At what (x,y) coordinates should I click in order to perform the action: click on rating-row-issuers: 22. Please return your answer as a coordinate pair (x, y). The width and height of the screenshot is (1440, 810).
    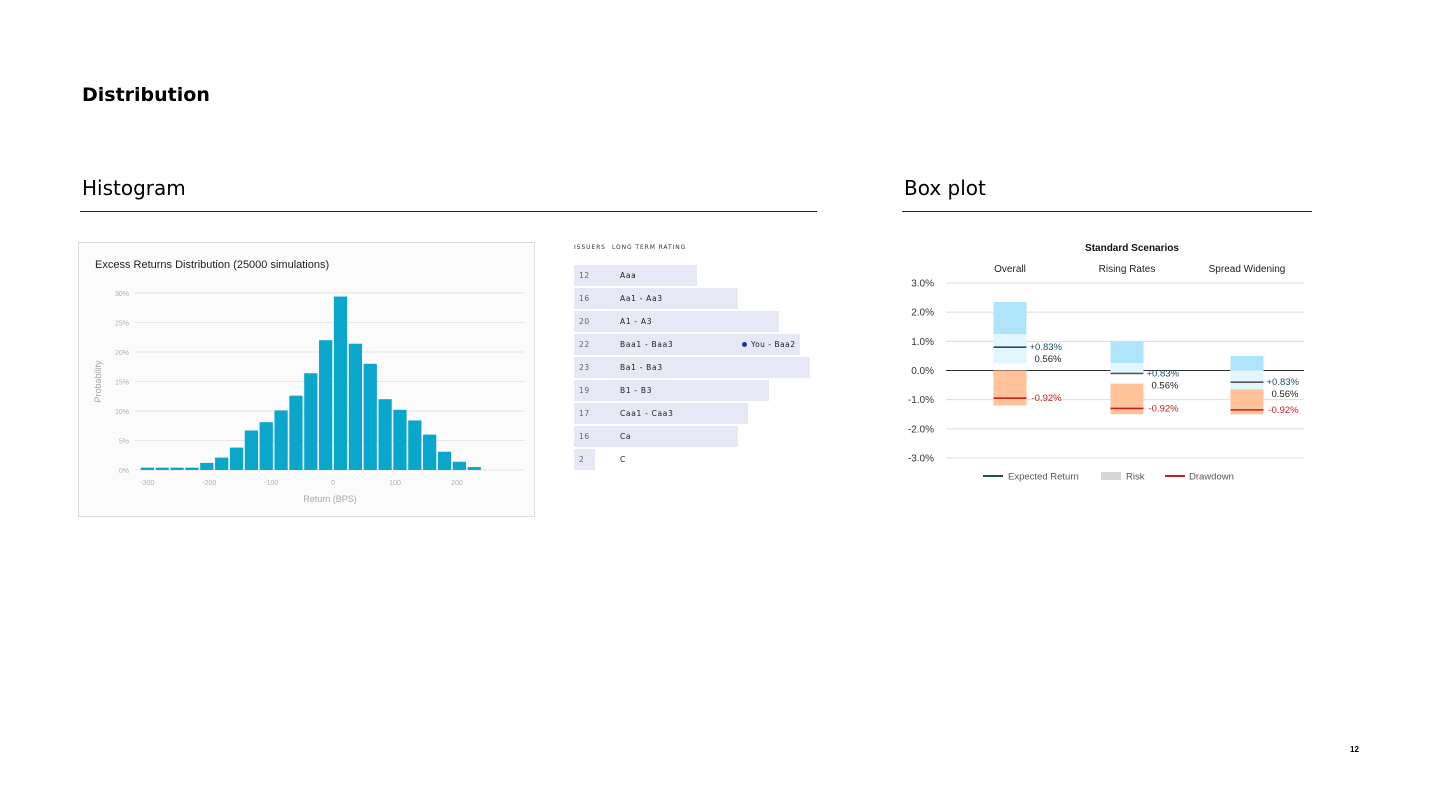
    Looking at the image, I should click on (584, 344).